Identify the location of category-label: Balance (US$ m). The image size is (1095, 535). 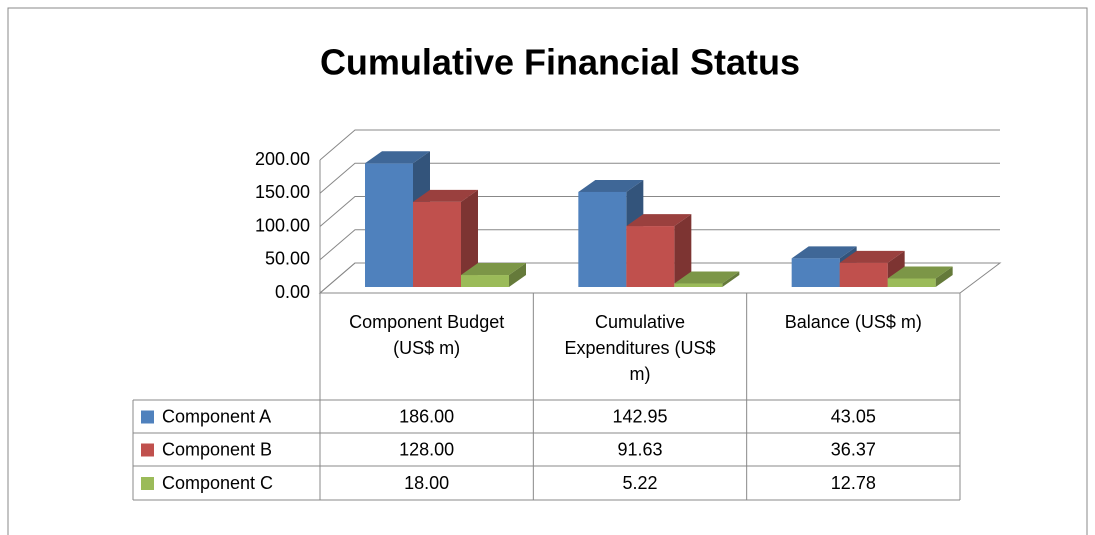
(853, 322).